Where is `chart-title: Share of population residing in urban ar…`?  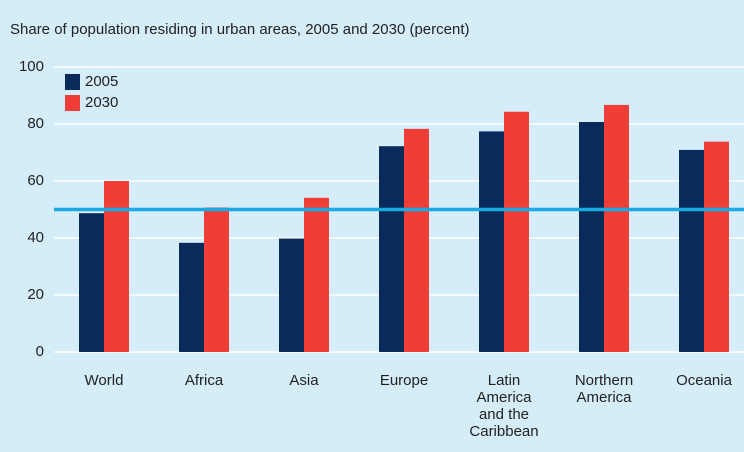
chart-title: Share of population residing in urban ar… is located at coordinates (240, 29).